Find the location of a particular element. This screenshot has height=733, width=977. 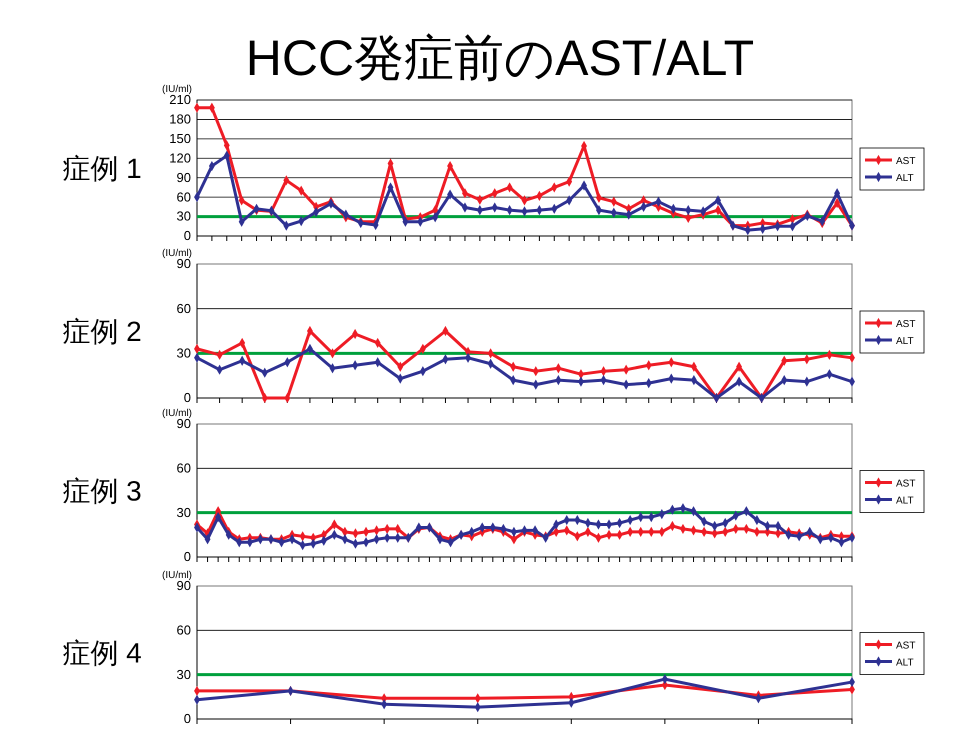

y-tick-label: 150 is located at coordinates (180, 138).